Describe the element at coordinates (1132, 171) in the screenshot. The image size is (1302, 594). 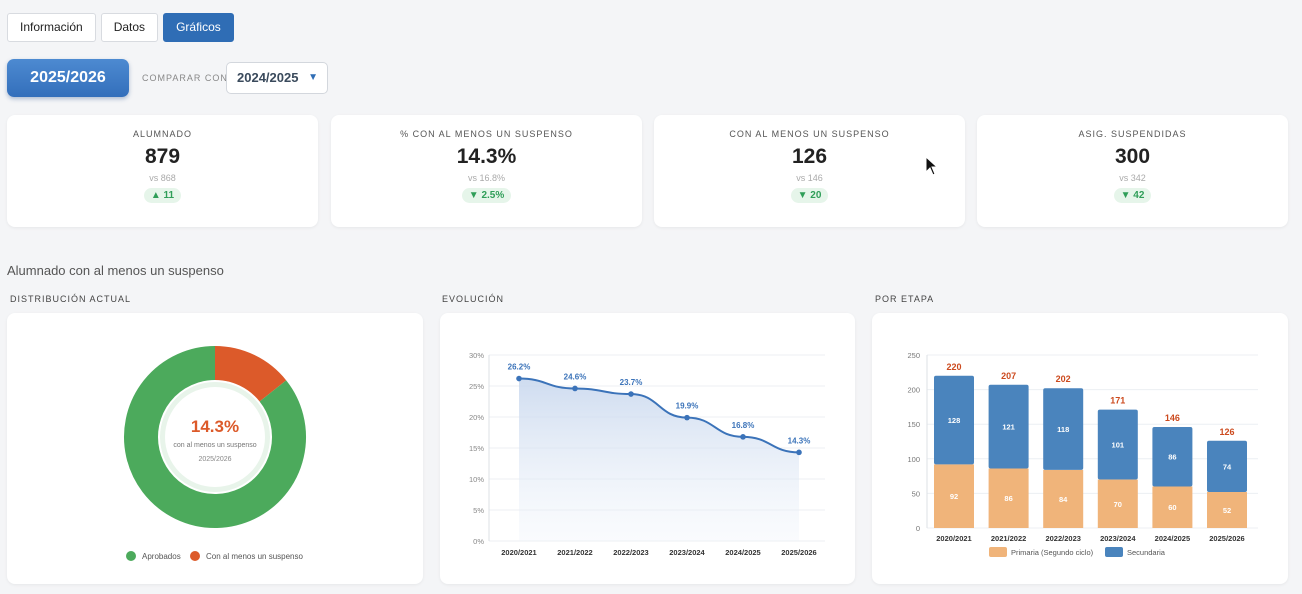
I see `kpi-card-asig-suspendidas: ASIG. SUSPENDIDAS 300 vs 342 ▼ 42` at that location.